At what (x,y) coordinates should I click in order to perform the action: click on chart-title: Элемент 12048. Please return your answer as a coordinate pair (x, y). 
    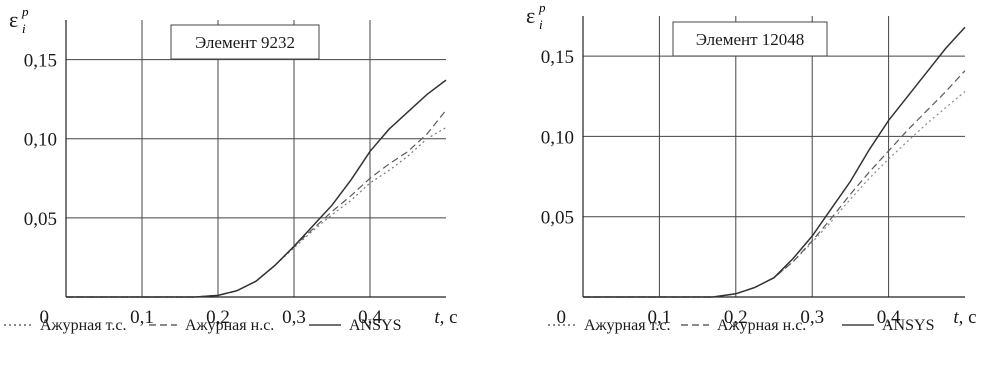
    Looking at the image, I should click on (750, 39).